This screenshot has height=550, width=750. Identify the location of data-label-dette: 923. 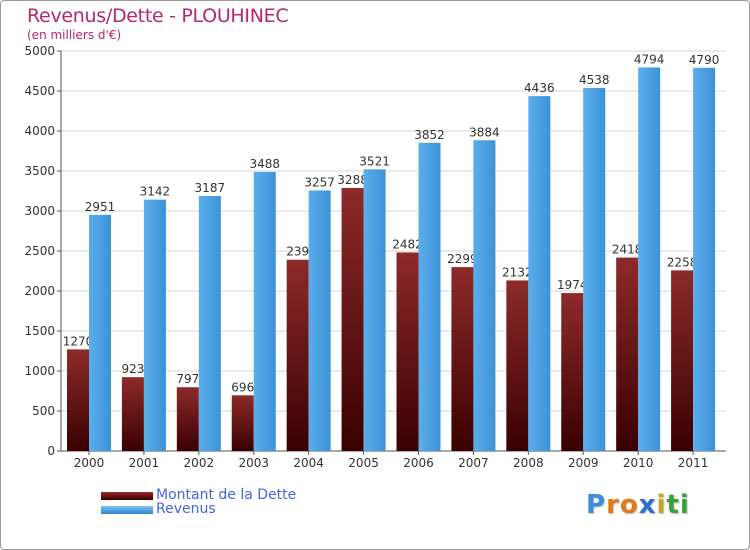
(132, 369).